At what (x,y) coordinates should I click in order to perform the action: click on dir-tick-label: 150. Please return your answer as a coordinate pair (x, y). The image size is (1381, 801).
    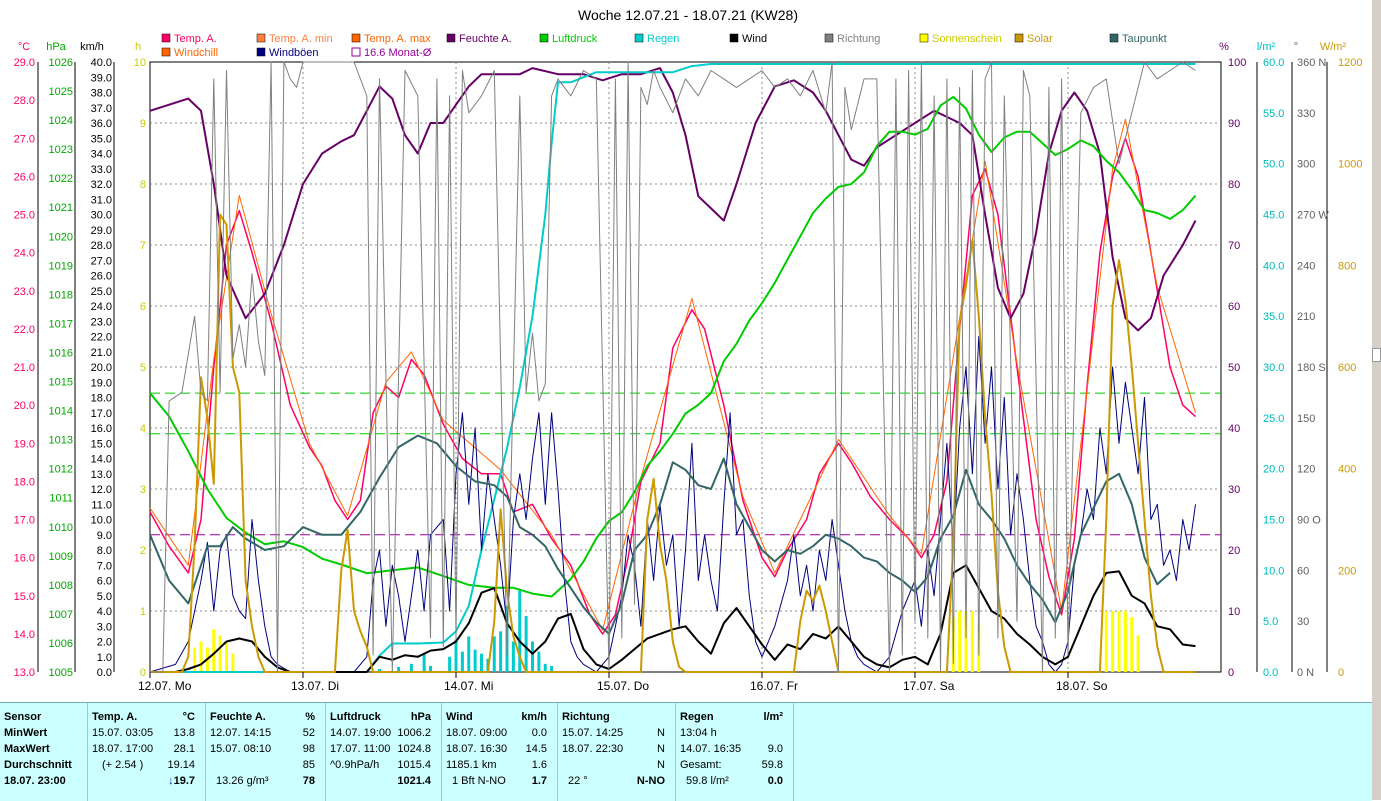
    Looking at the image, I should click on (1306, 419).